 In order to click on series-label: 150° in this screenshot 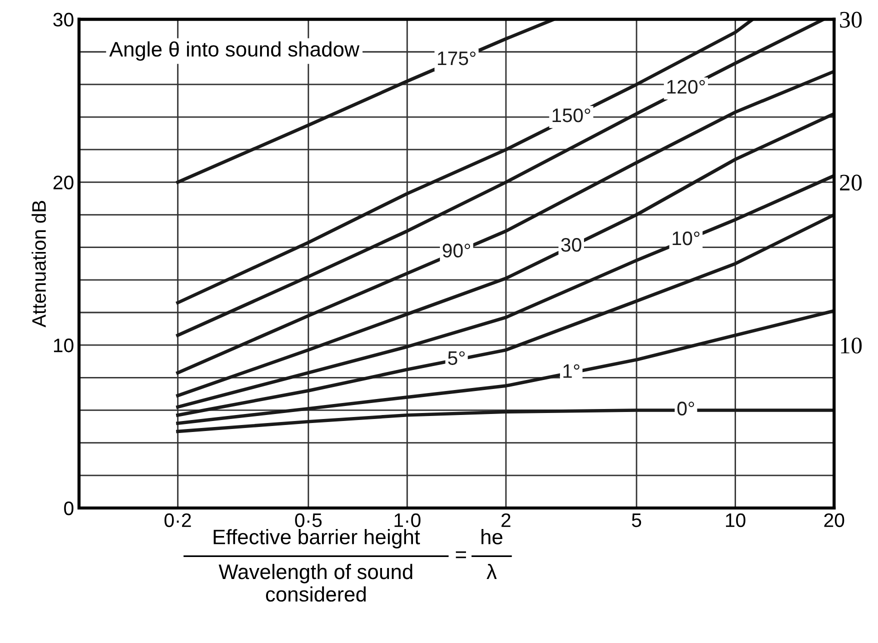, I will do `click(571, 115)`.